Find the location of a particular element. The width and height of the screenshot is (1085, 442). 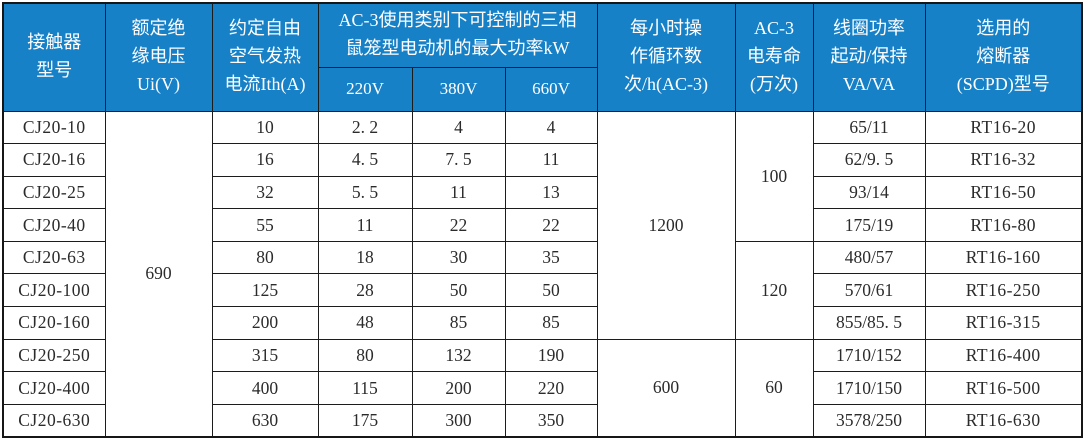

cell-model: CJ20-100 is located at coordinates (54, 290).